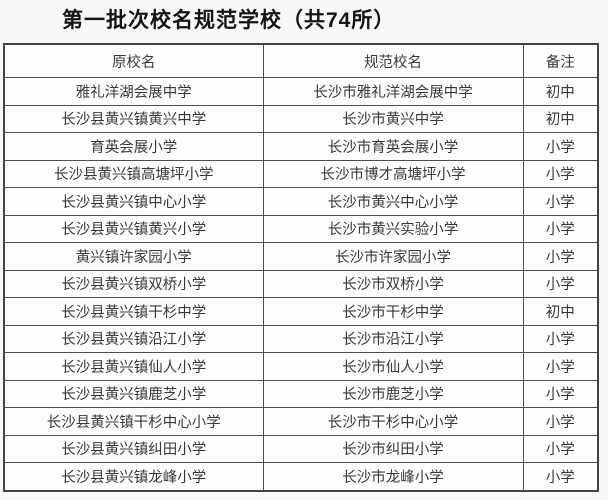 Image resolution: width=608 pixels, height=500 pixels. I want to click on table-row: 长沙县黄兴镇干杉中心小学 长沙市干杉中心小学 小学, so click(301, 421).